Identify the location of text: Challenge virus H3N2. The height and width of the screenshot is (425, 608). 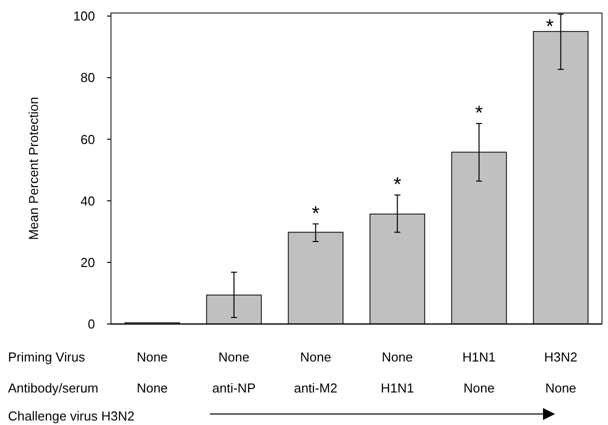
(71, 416).